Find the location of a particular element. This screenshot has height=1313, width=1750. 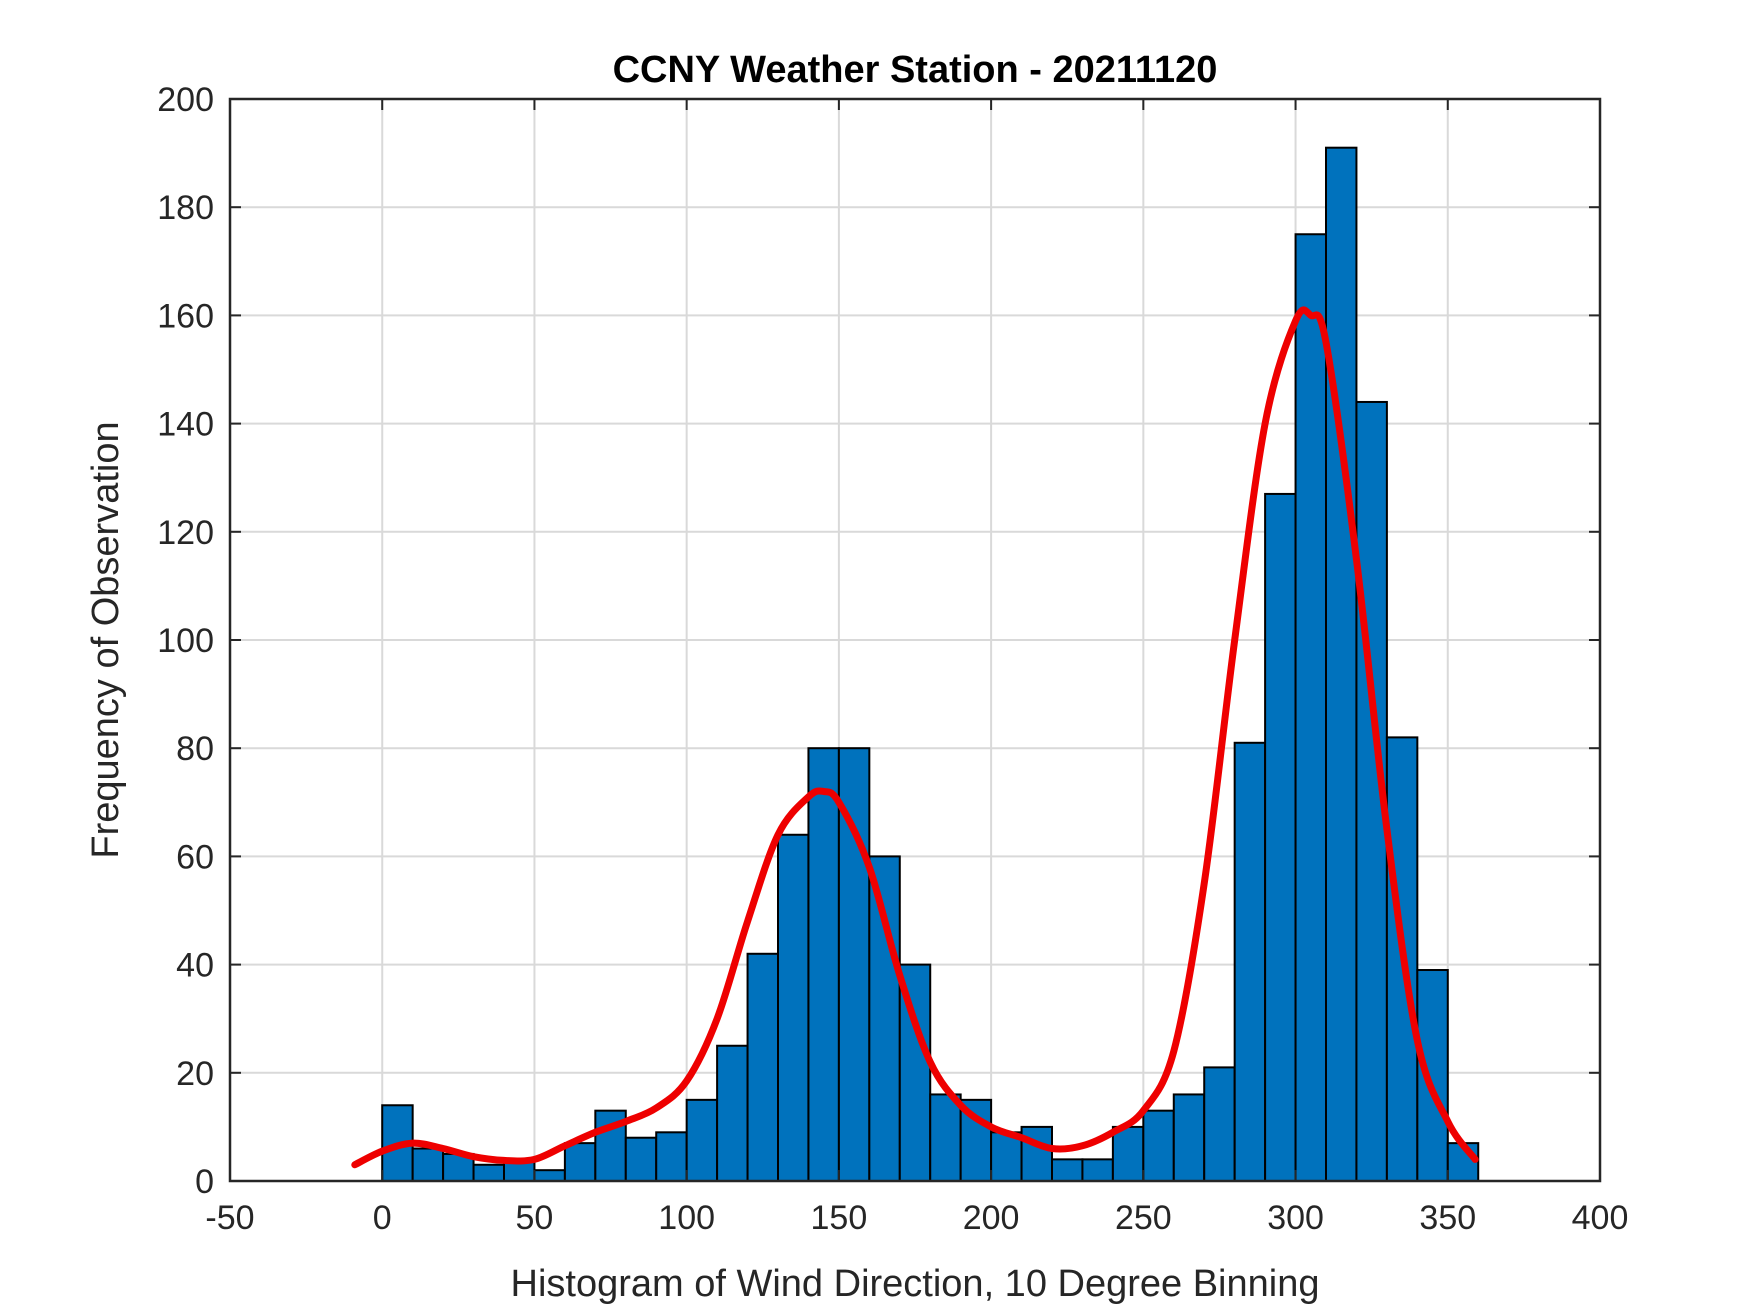

y-tick-label: 120 is located at coordinates (185, 533).